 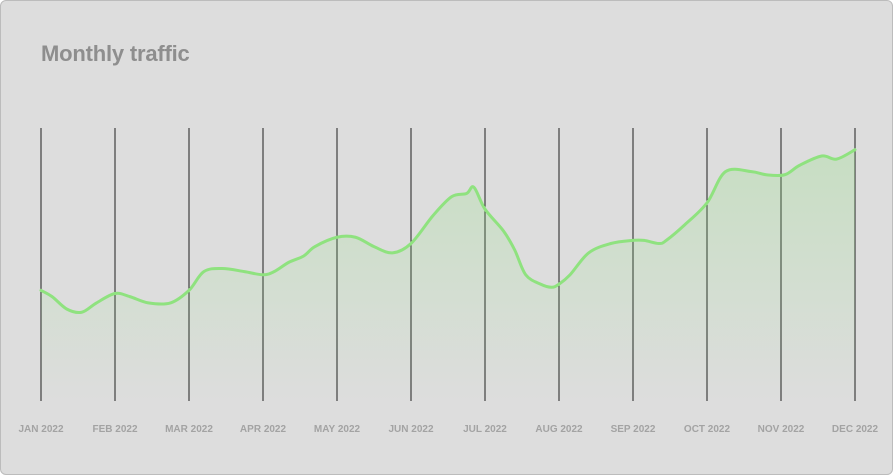 I want to click on x-tick-label: DEC 2022, so click(x=855, y=429).